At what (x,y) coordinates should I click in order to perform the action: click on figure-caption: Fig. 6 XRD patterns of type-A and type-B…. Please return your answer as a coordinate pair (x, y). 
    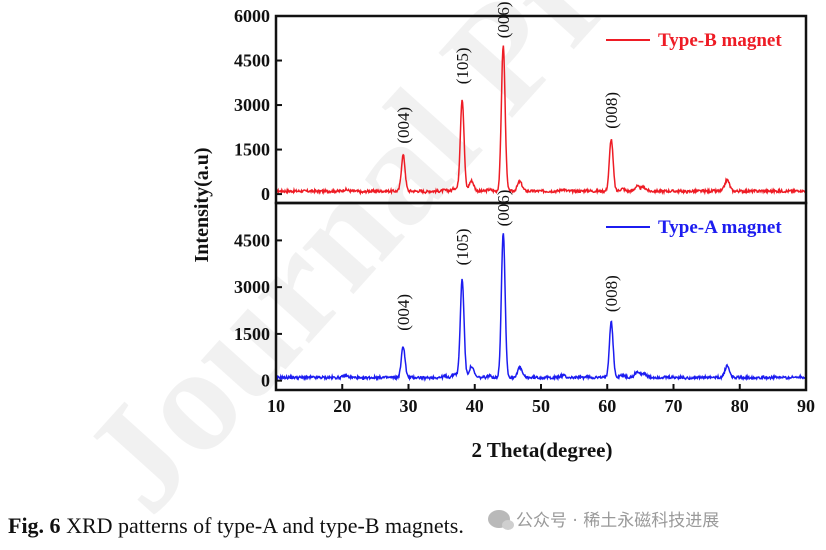
    Looking at the image, I should click on (236, 526).